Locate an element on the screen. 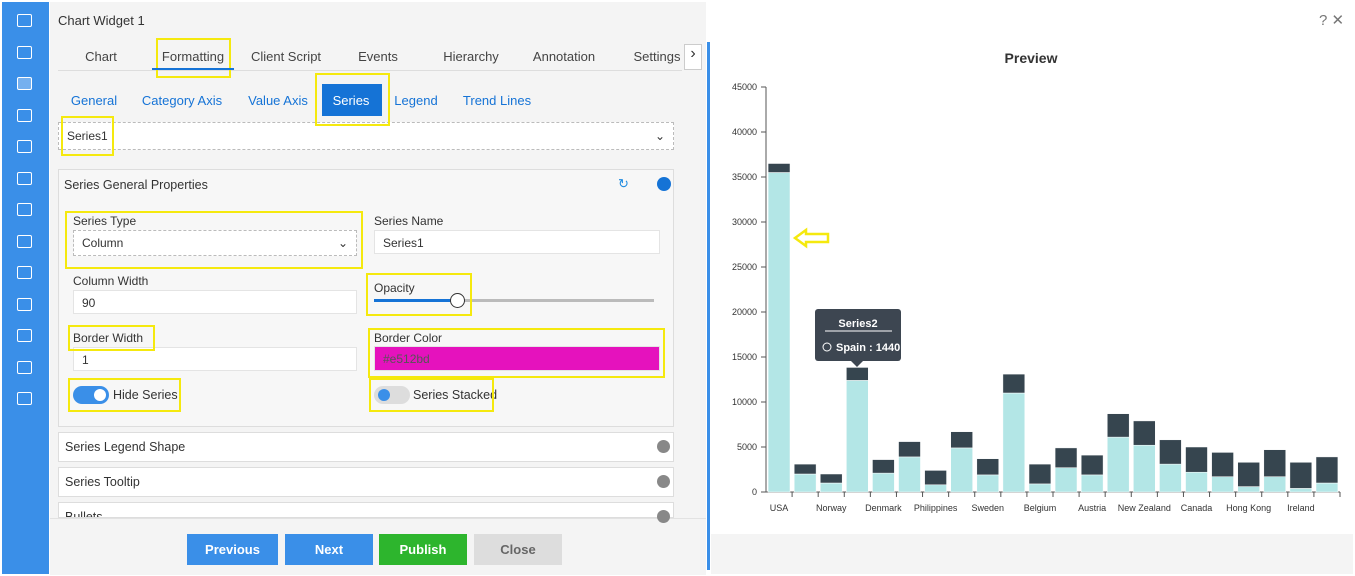  button: Publish is located at coordinates (423, 549).